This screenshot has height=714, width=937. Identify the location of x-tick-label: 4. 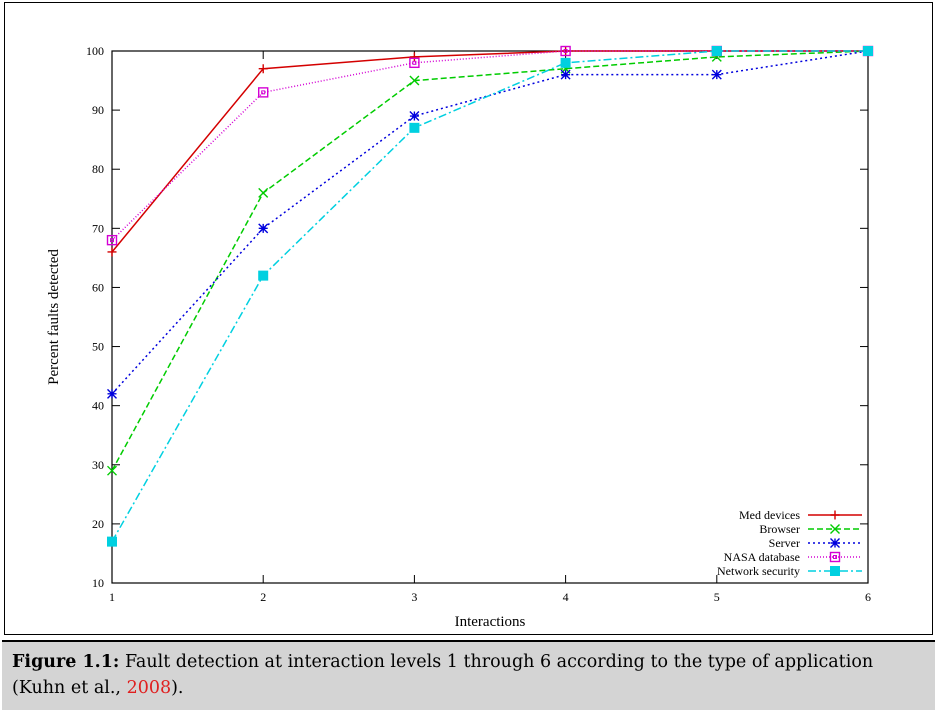
(566, 597).